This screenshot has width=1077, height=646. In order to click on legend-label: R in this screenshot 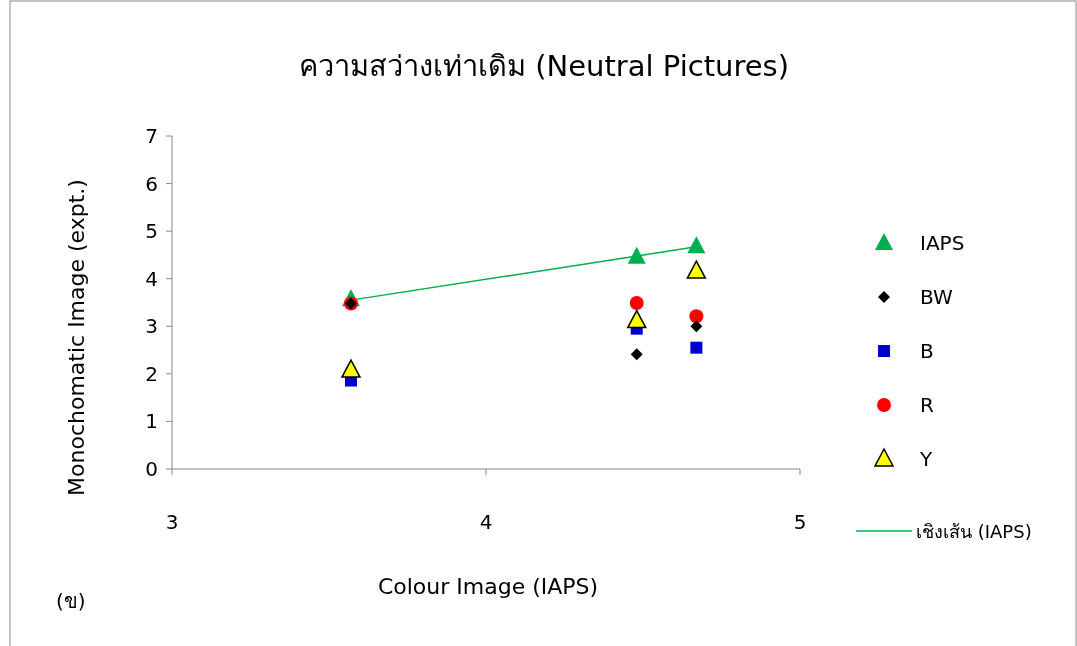, I will do `click(927, 405)`.